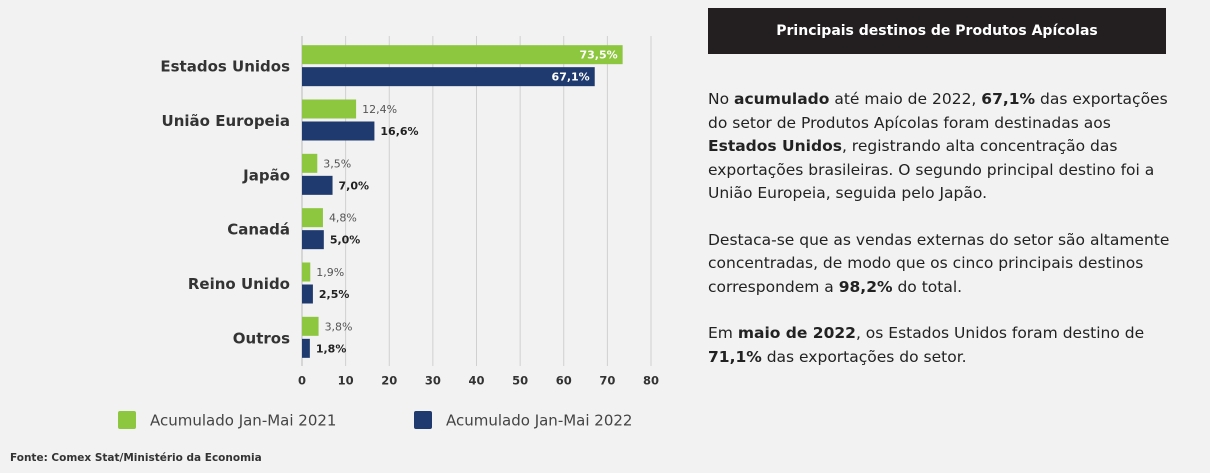 The width and height of the screenshot is (1210, 473). What do you see at coordinates (136, 458) in the screenshot?
I see `source: Fonte: Comex Stat/Ministério da Economia` at bounding box center [136, 458].